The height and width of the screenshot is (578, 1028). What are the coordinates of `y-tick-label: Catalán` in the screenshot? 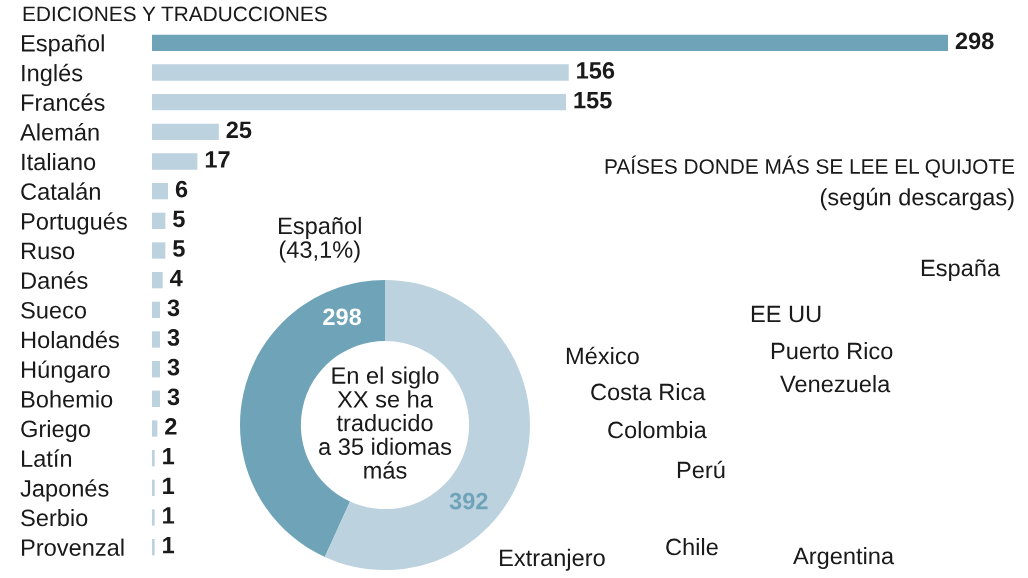 It's located at (60, 191).